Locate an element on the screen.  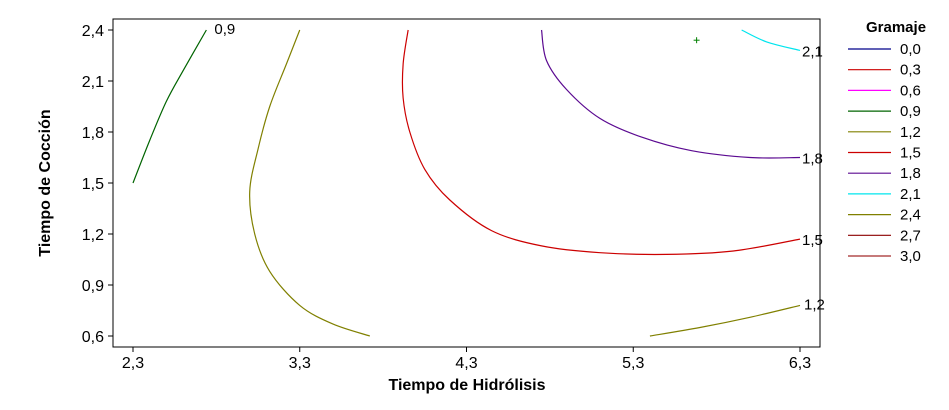
legend-label: 1,5 is located at coordinates (910, 153).